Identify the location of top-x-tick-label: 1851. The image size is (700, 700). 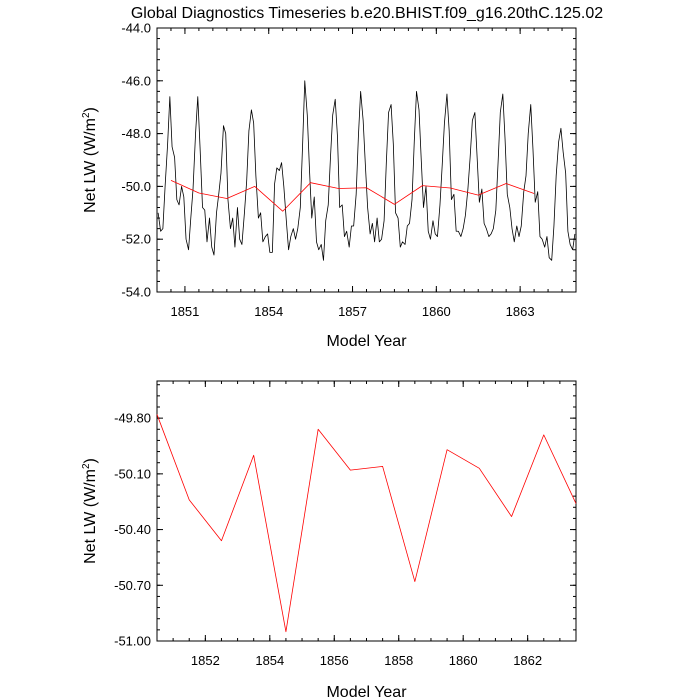
(184, 311).